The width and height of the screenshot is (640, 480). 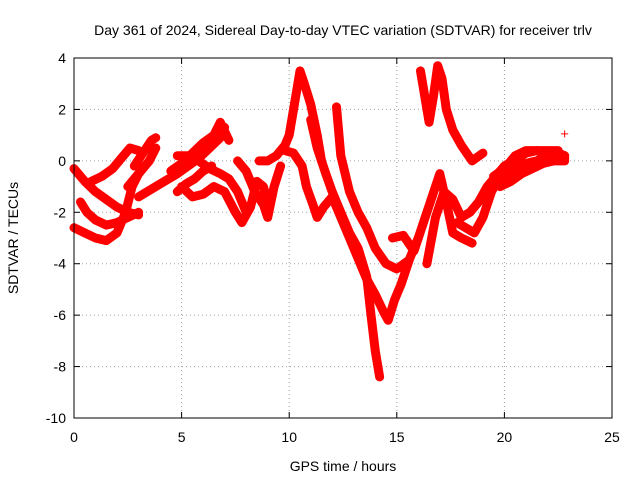 I want to click on y-tick-label: -8, so click(x=60, y=367).